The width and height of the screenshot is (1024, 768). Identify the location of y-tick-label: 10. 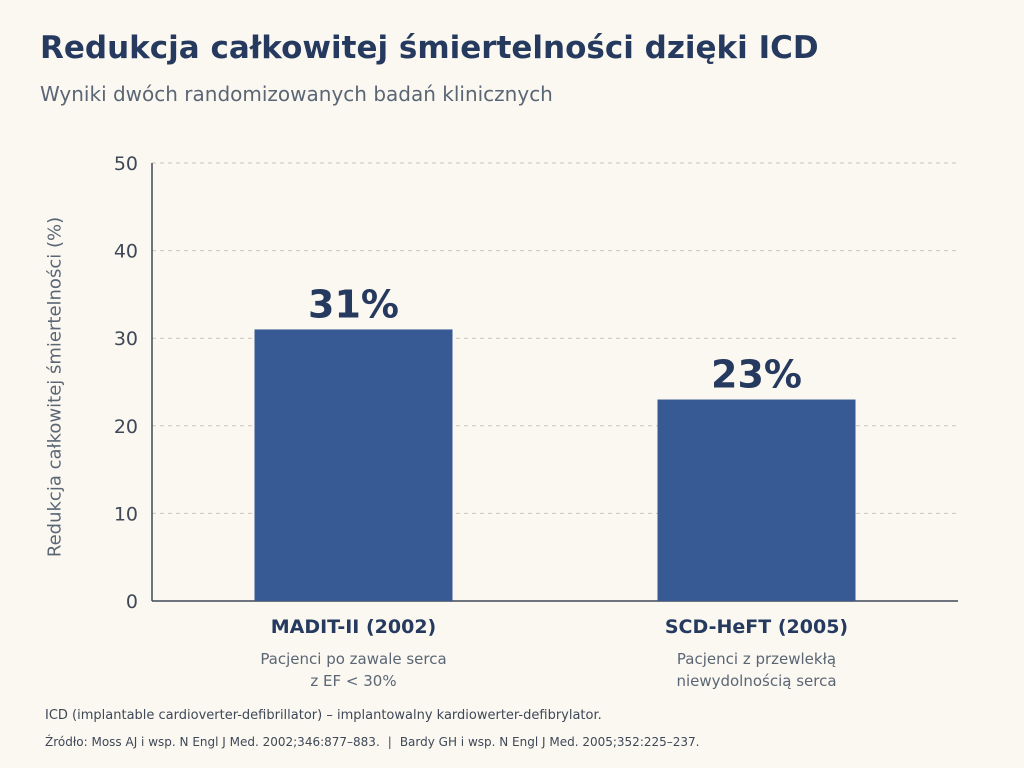
(126, 514).